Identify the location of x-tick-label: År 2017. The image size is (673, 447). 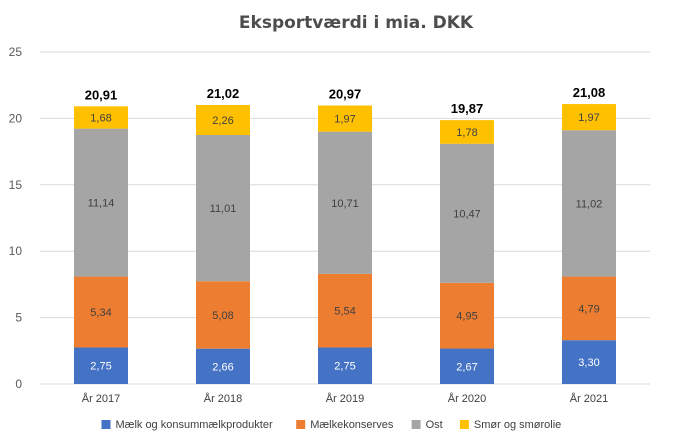
(101, 398).